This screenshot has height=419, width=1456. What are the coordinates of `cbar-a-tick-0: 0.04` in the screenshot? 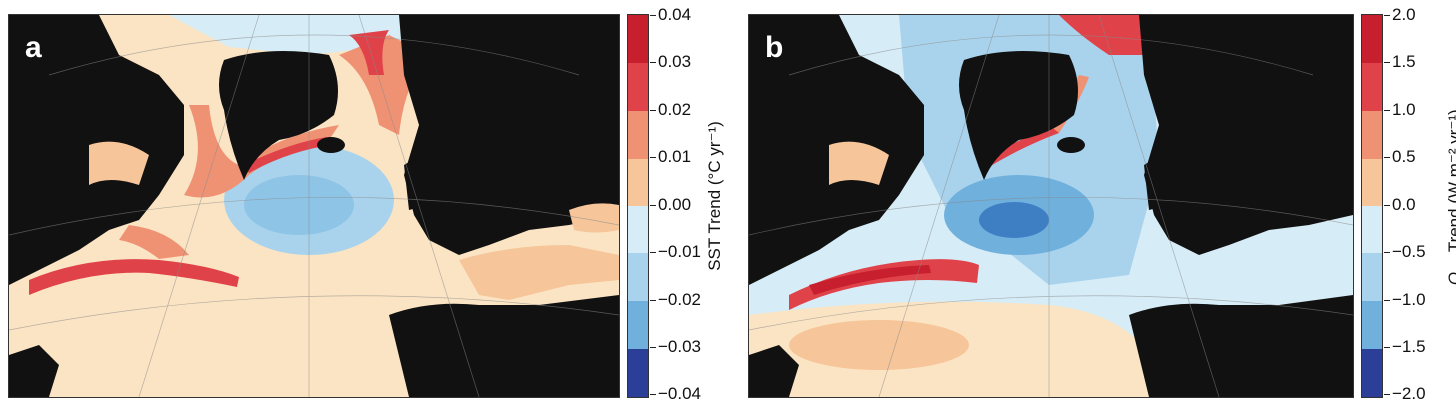 It's located at (670, 14).